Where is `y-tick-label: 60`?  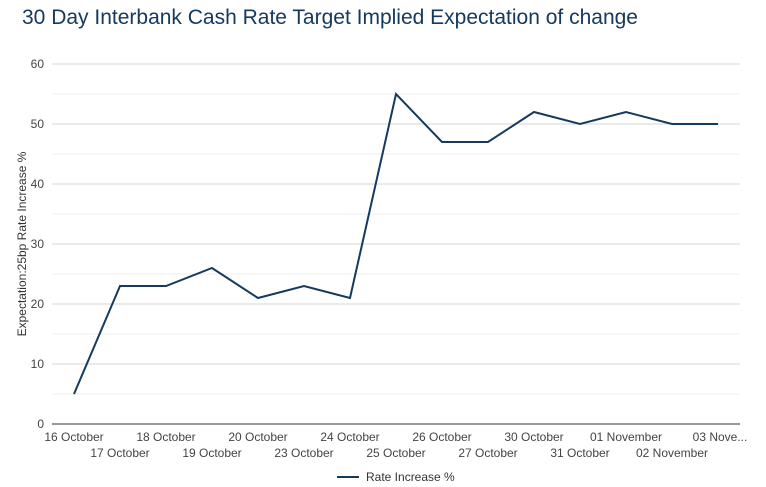 y-tick-label: 60 is located at coordinates (38, 64).